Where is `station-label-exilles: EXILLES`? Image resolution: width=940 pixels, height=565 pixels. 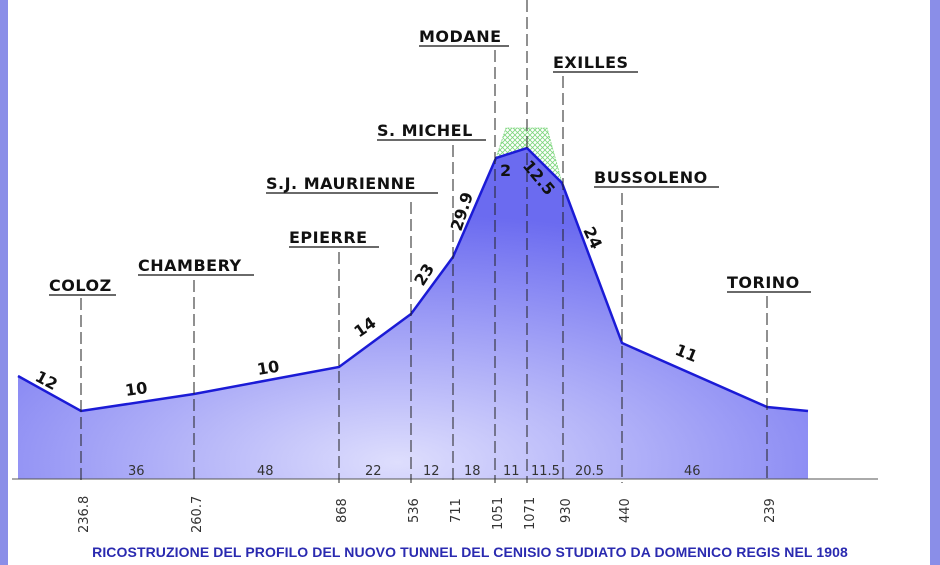 station-label-exilles: EXILLES is located at coordinates (591, 62).